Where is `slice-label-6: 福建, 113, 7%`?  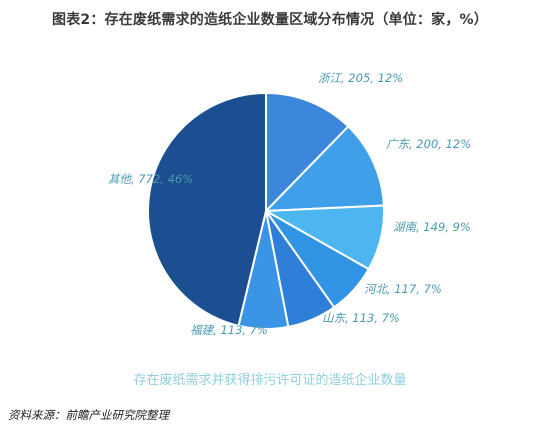 slice-label-6: 福建, 113, 7% is located at coordinates (229, 330).